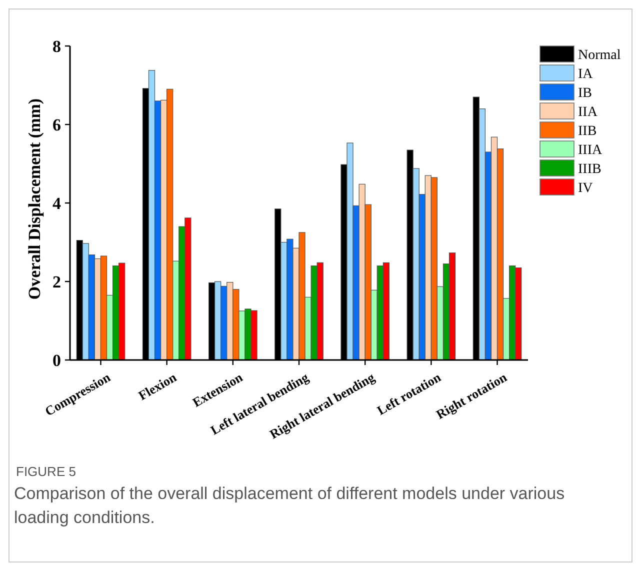 The width and height of the screenshot is (643, 571). I want to click on y-tick-label: 6, so click(56, 124).